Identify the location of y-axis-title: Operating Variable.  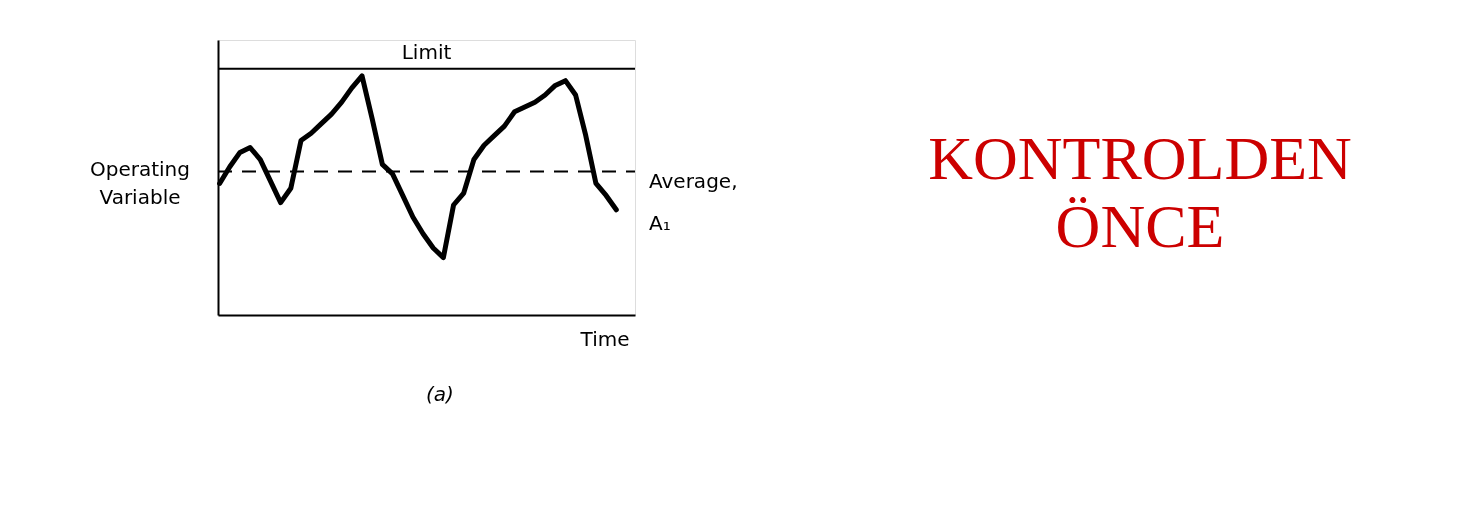
(140, 183).